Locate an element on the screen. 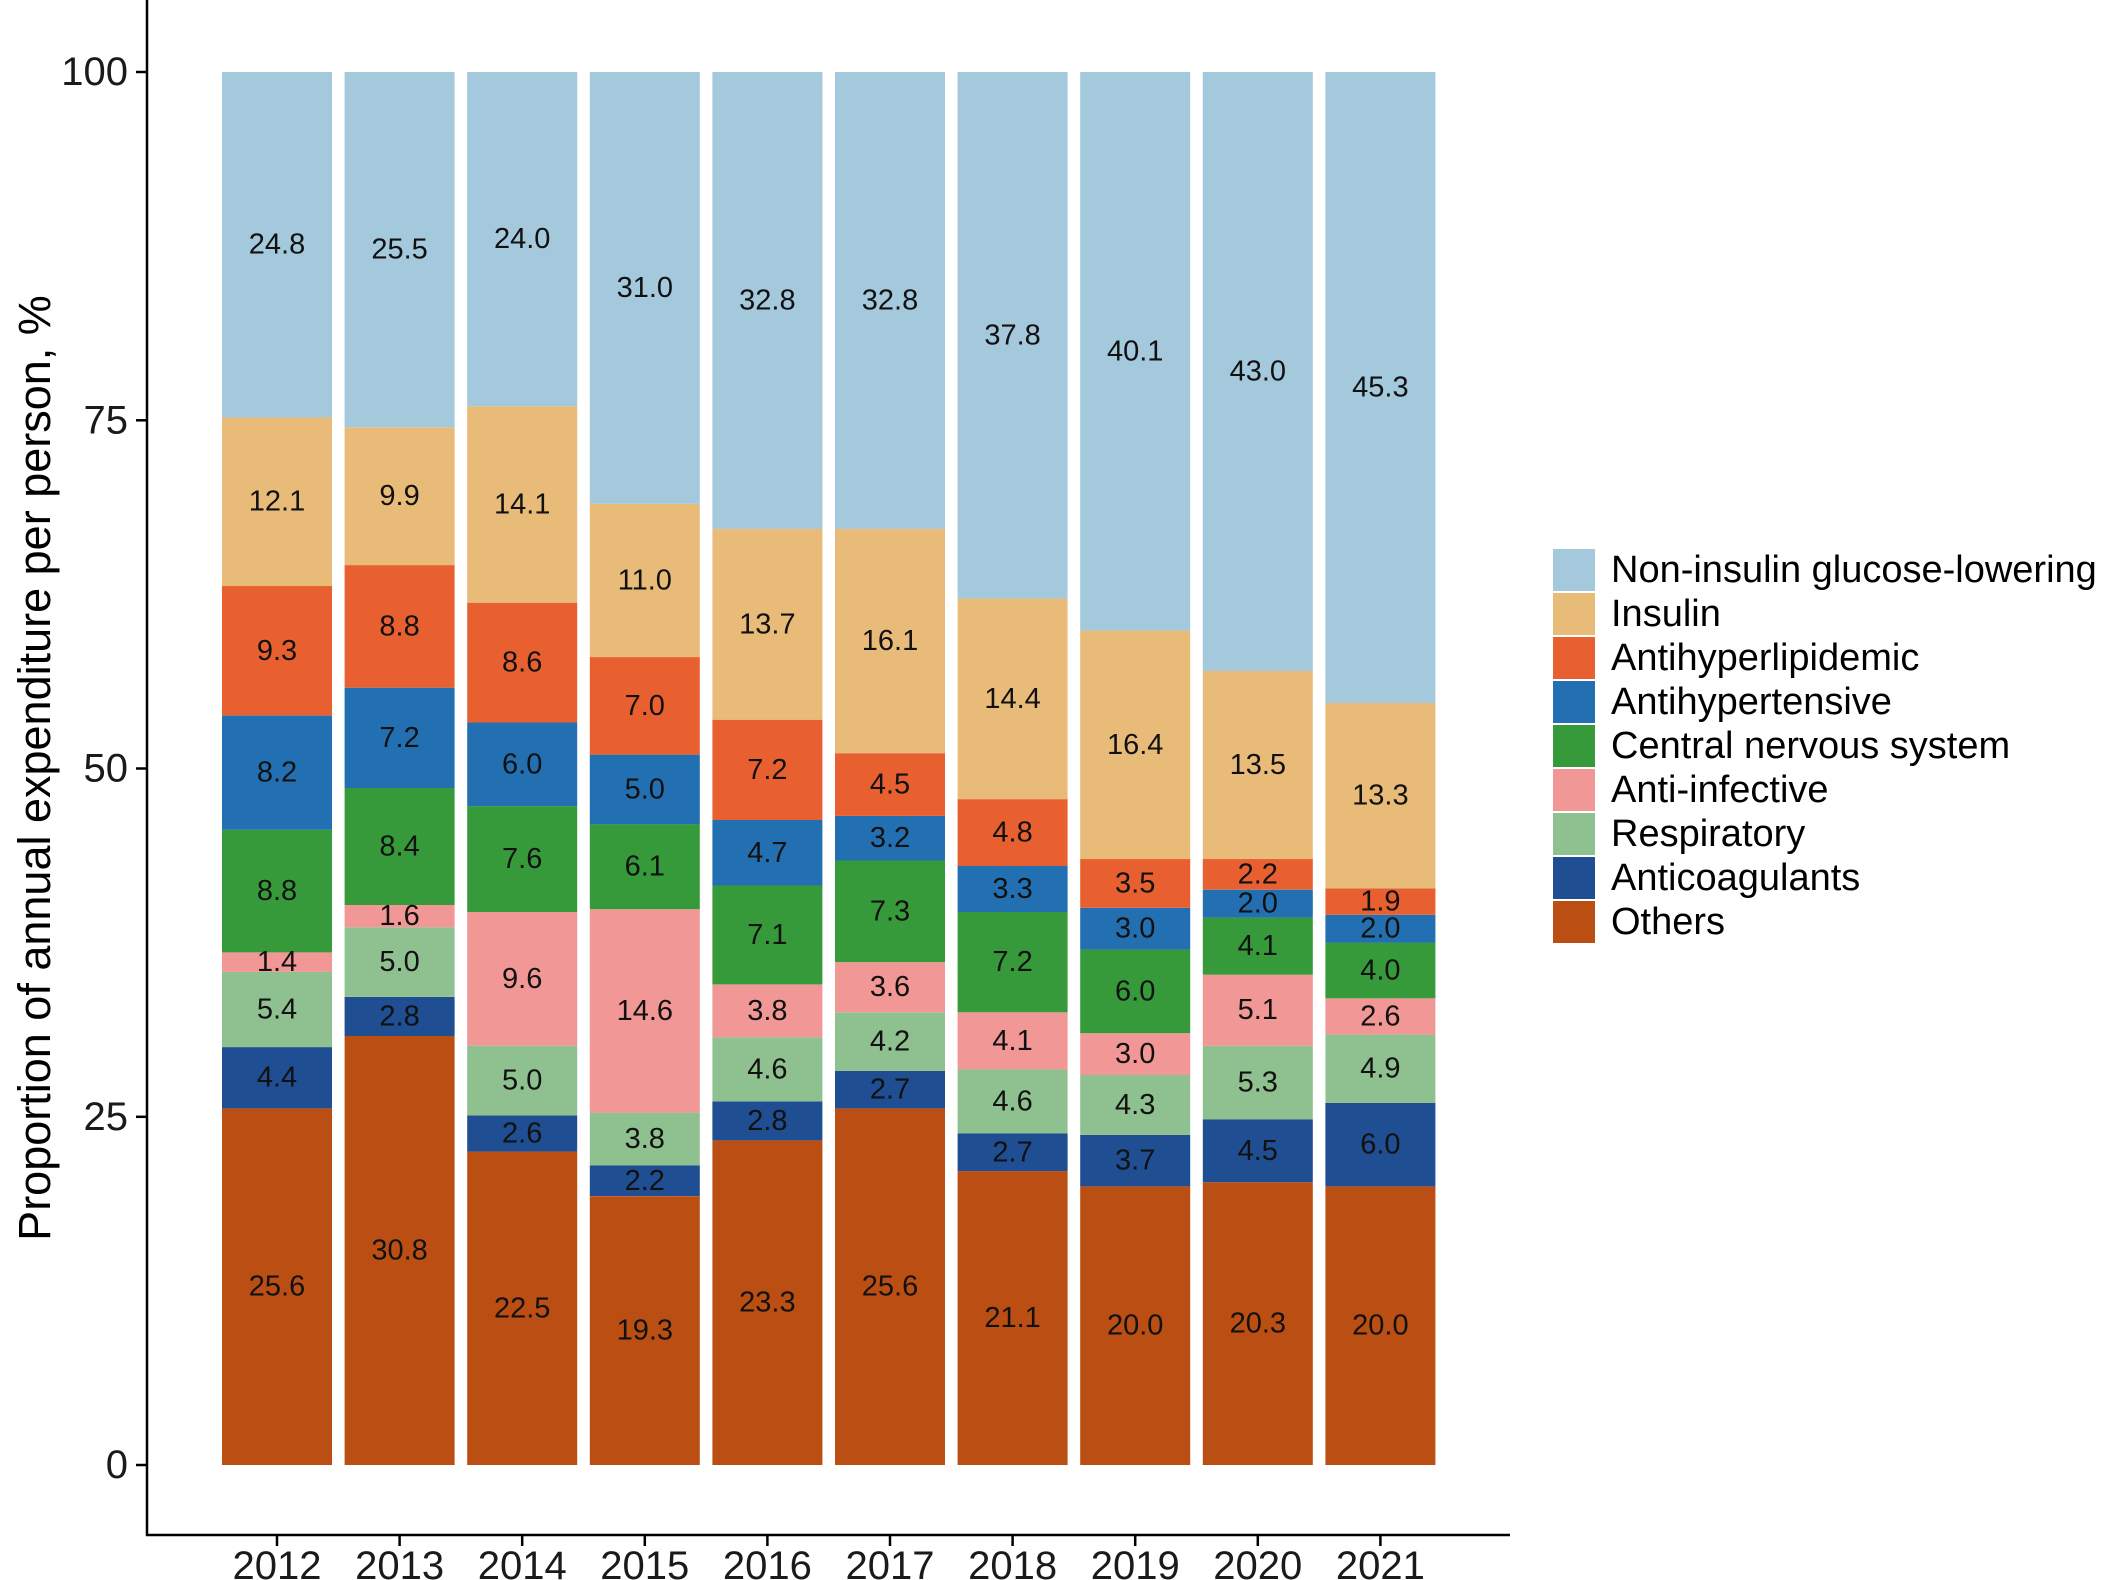 The height and width of the screenshot is (1580, 2128). bar-segment-insulin-2016 is located at coordinates (767, 624).